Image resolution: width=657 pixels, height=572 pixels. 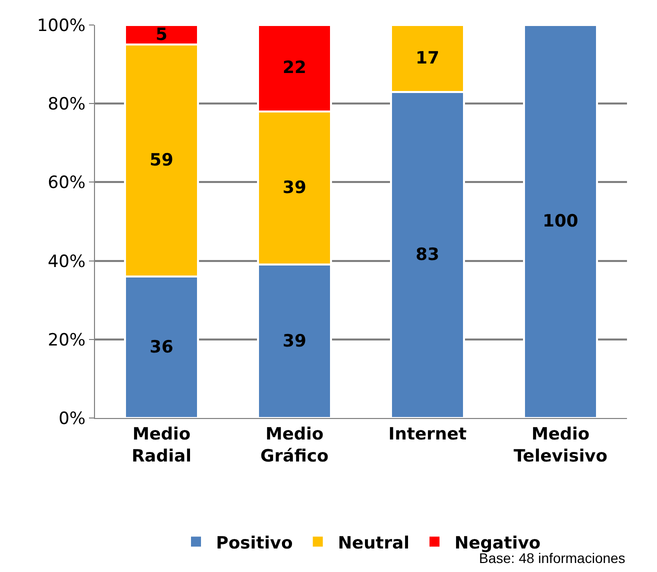 I want to click on x-tick-label: Internet, so click(x=427, y=434).